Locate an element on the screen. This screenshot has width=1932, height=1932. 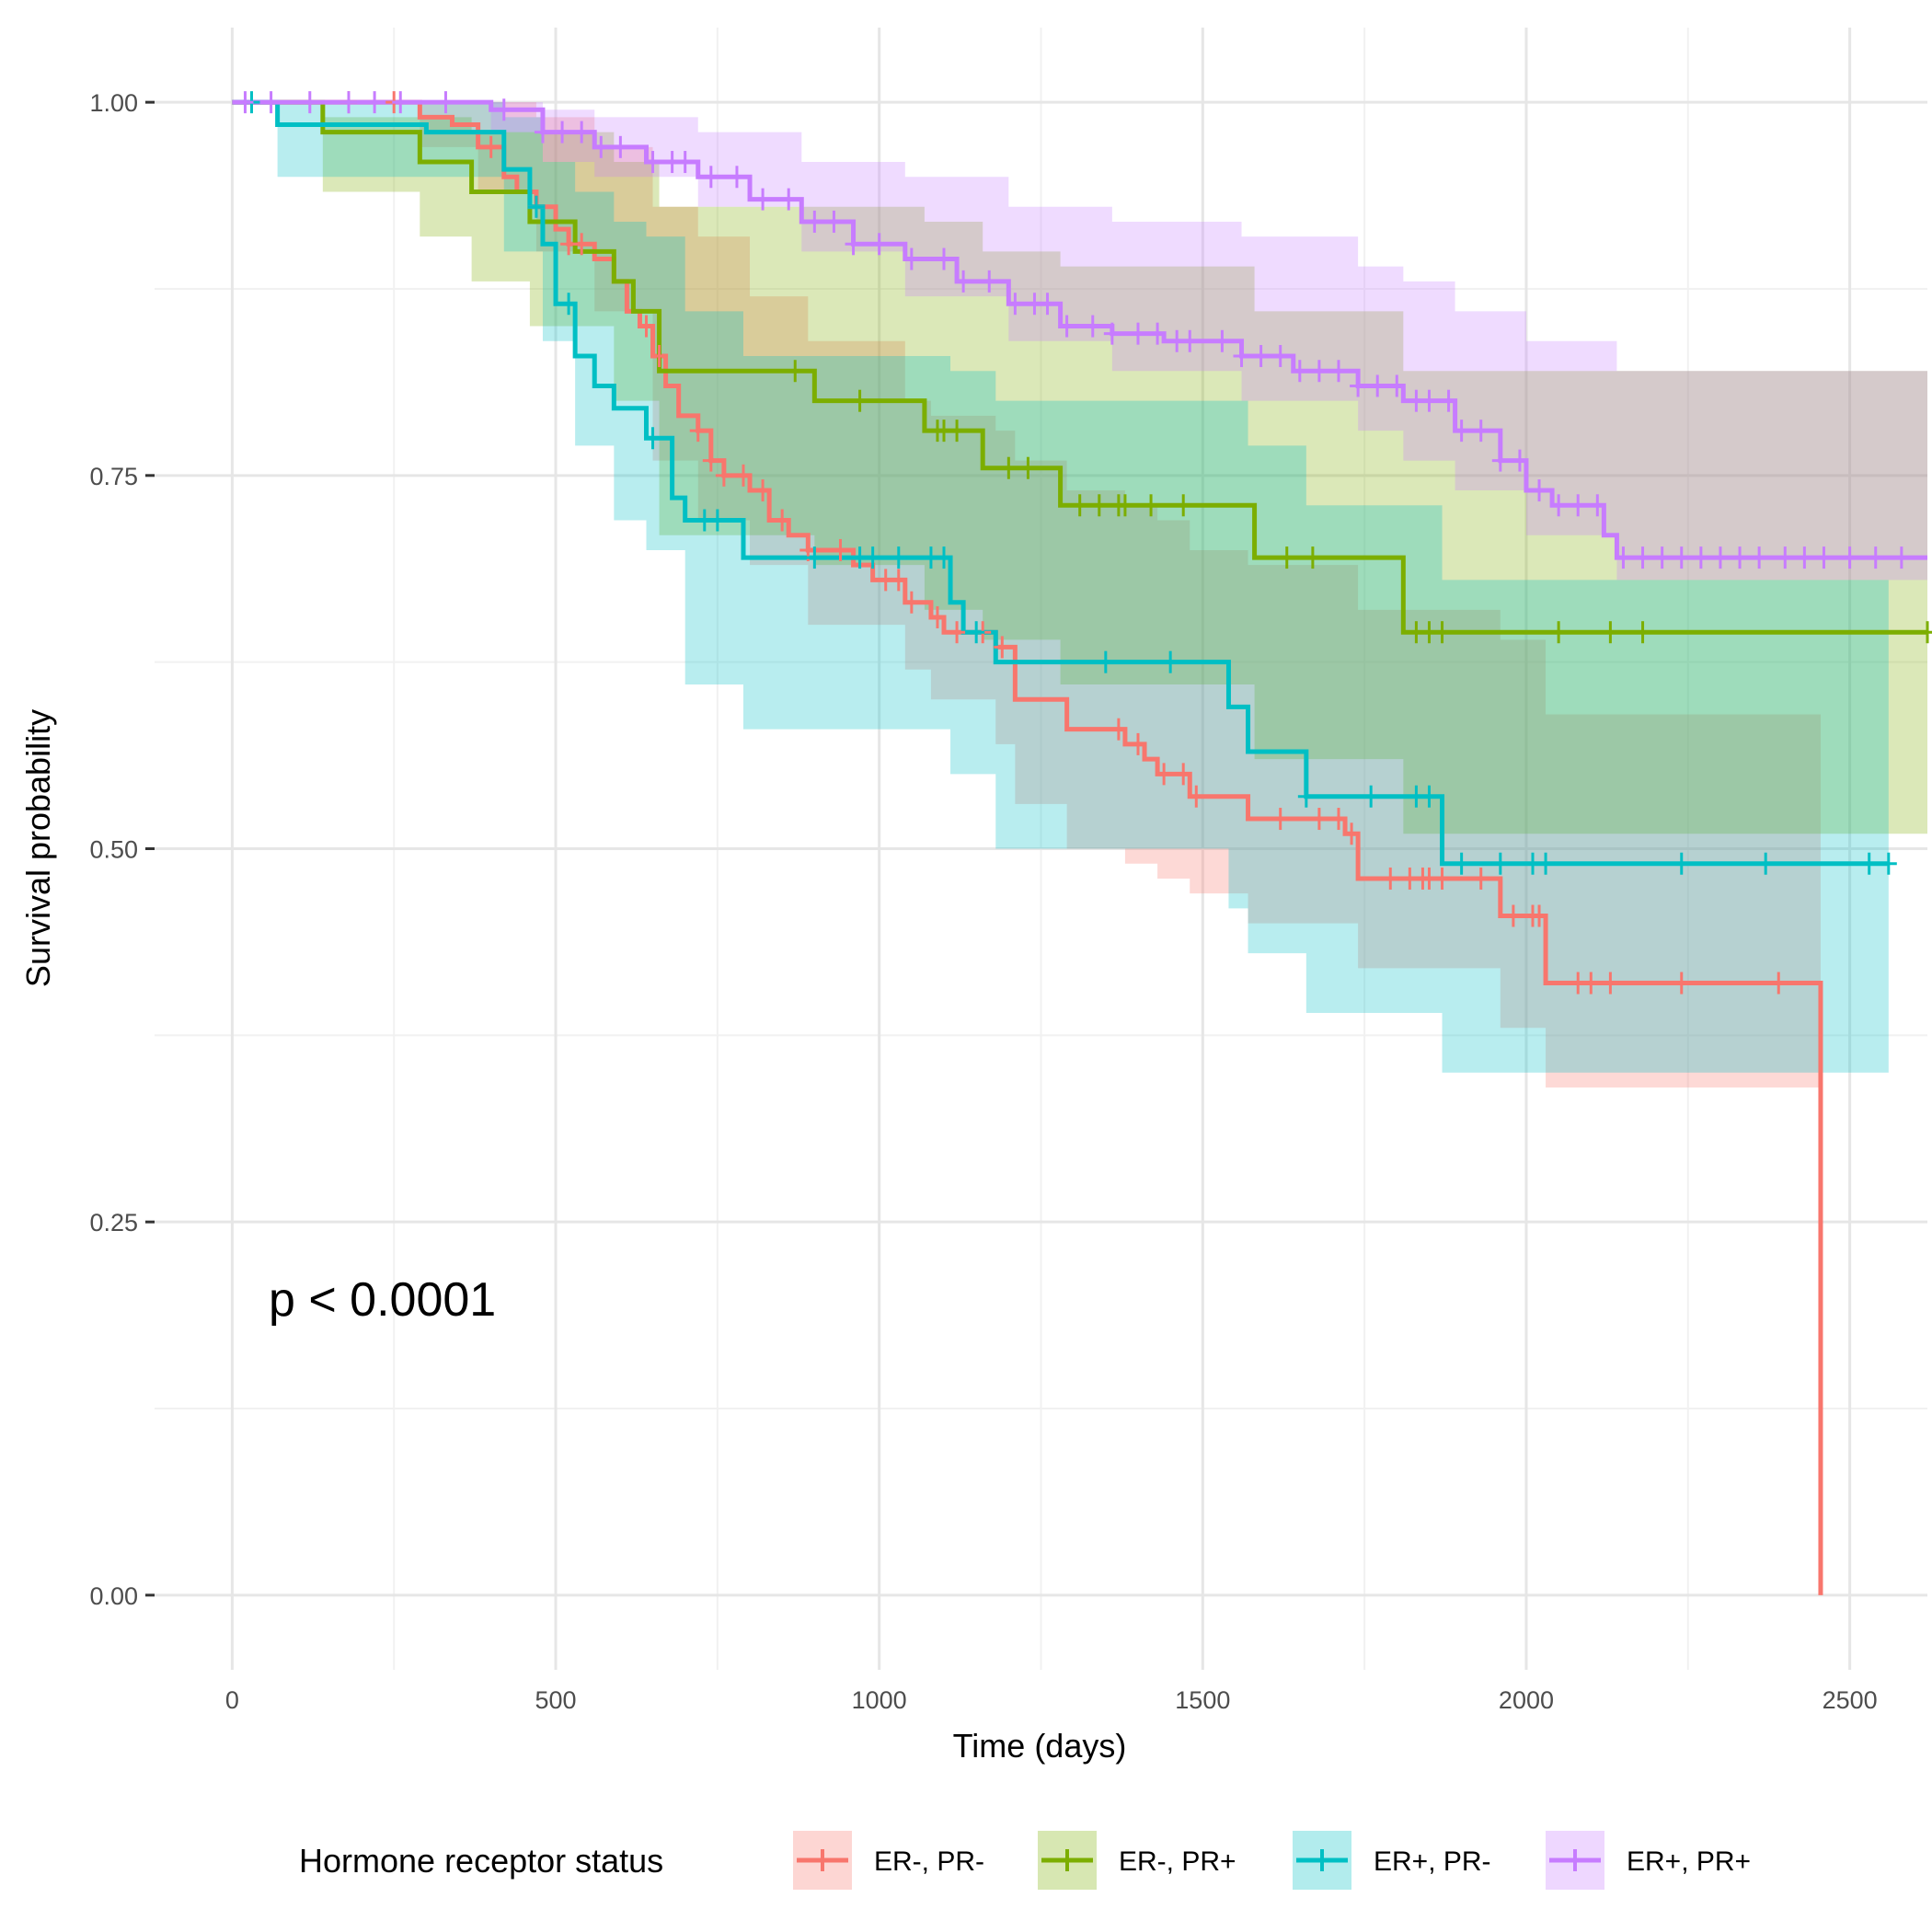
y-tick-label: 0.25 is located at coordinates (113, 1222).